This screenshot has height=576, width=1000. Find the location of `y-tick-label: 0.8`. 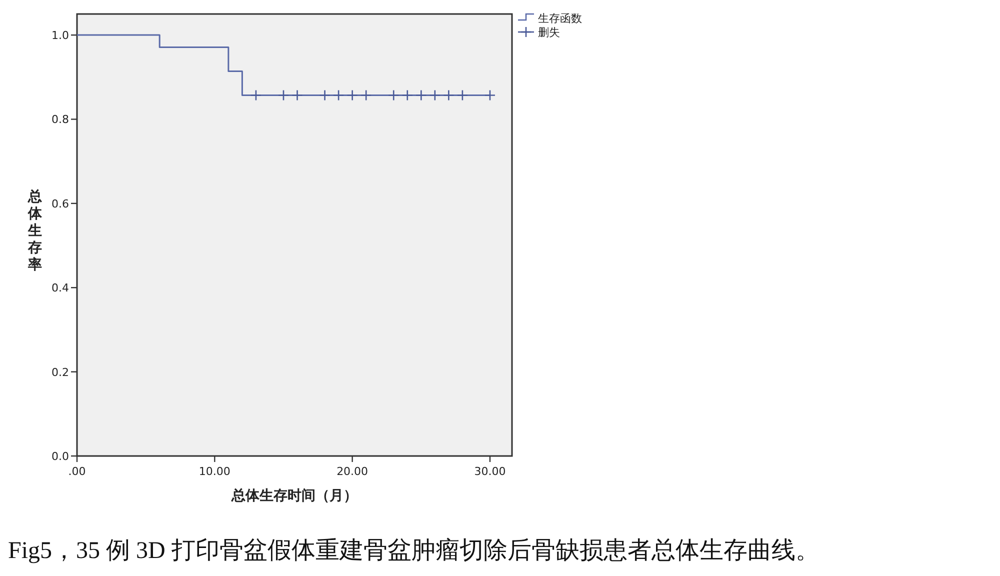

y-tick-label: 0.8 is located at coordinates (60, 119).